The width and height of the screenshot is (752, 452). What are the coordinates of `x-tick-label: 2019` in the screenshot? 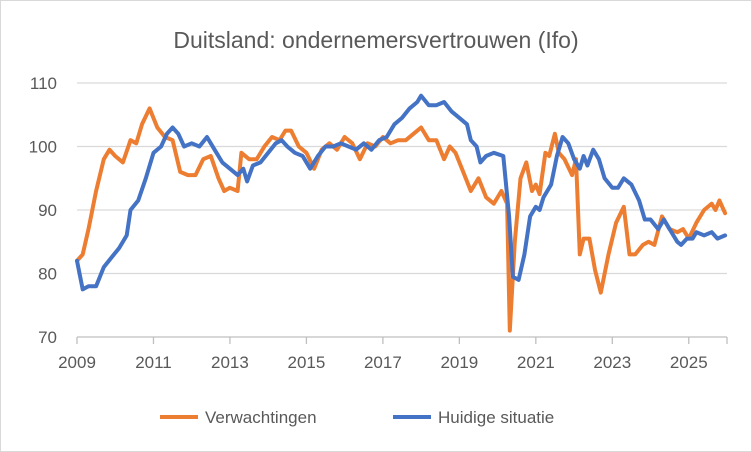 It's located at (459, 362).